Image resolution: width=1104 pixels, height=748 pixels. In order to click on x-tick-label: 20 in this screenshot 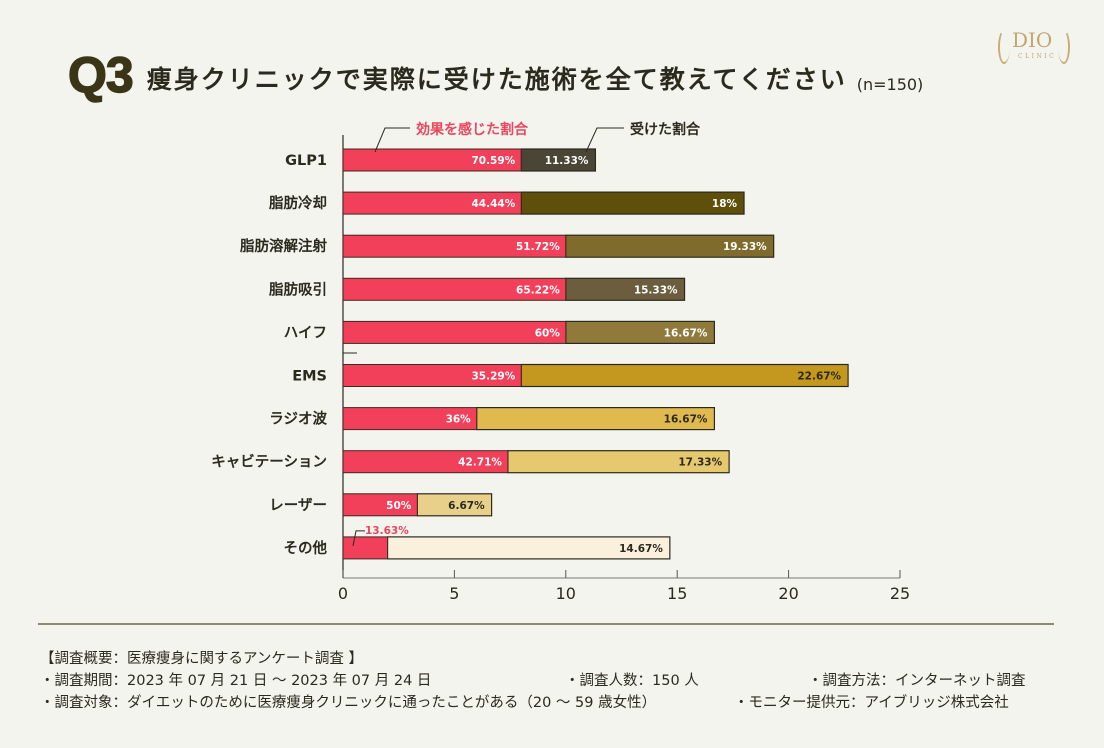, I will do `click(788, 593)`.